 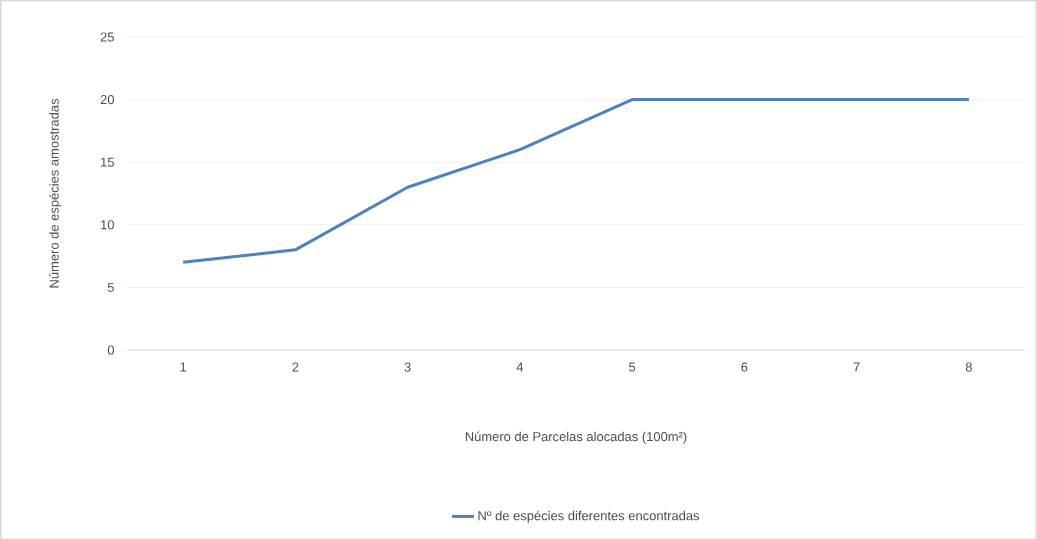 I want to click on y-tick-label: 25, so click(x=107, y=37).